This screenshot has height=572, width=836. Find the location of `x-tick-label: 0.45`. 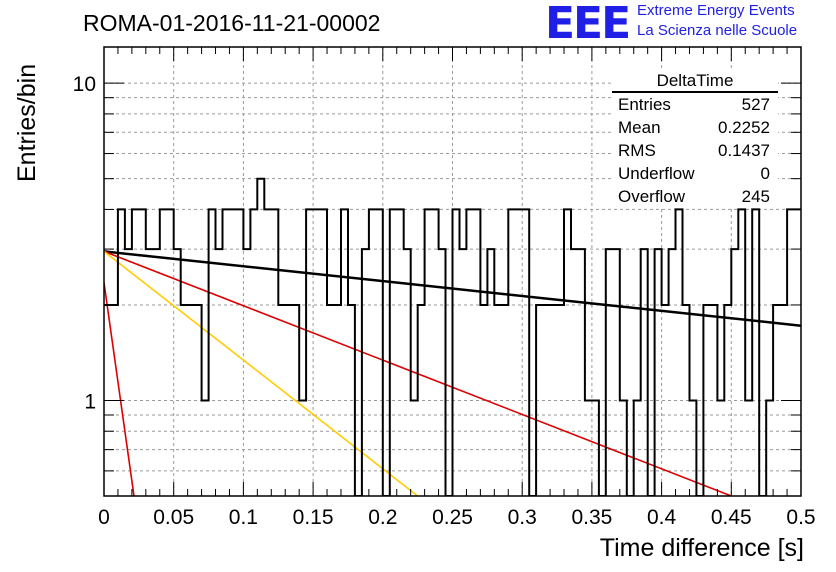

x-tick-label: 0.45 is located at coordinates (731, 517).